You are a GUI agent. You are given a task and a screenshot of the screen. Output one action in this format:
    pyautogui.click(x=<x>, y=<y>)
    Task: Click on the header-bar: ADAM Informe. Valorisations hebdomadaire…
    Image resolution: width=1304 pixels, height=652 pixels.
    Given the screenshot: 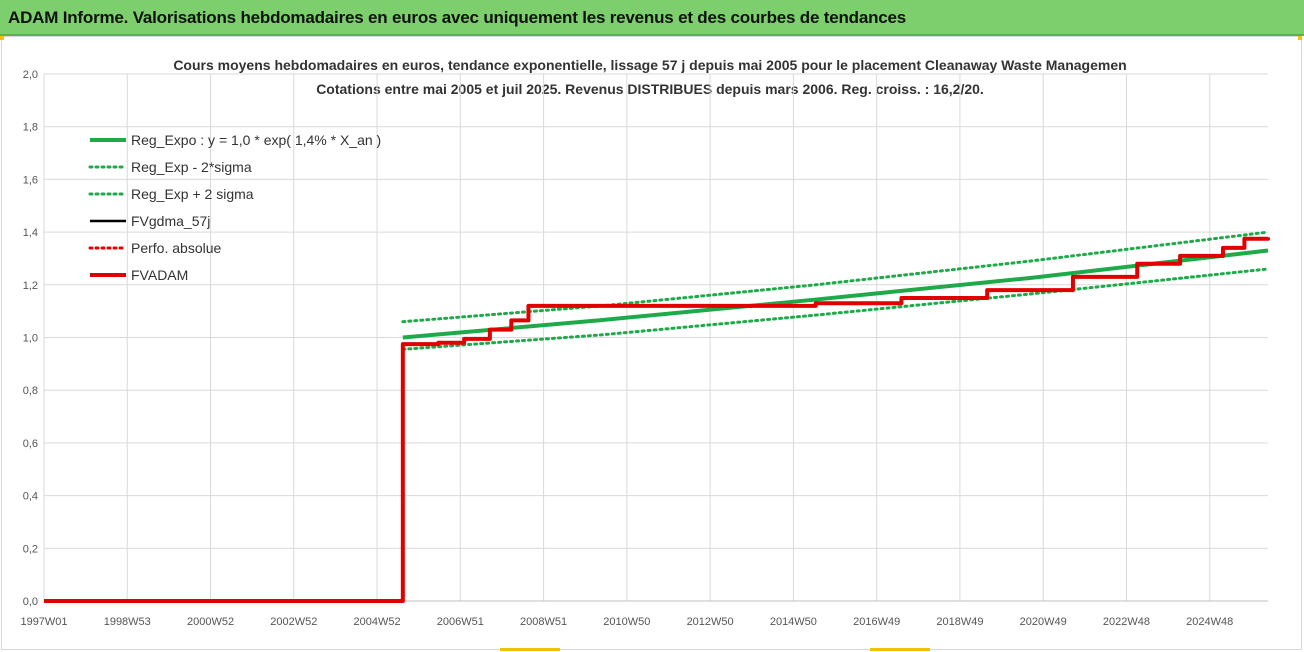 What is the action you would take?
    pyautogui.click(x=652, y=18)
    